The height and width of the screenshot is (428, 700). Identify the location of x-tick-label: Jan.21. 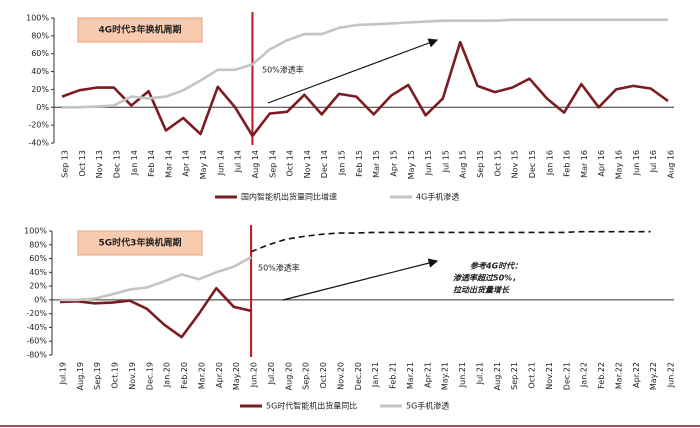
(375, 375).